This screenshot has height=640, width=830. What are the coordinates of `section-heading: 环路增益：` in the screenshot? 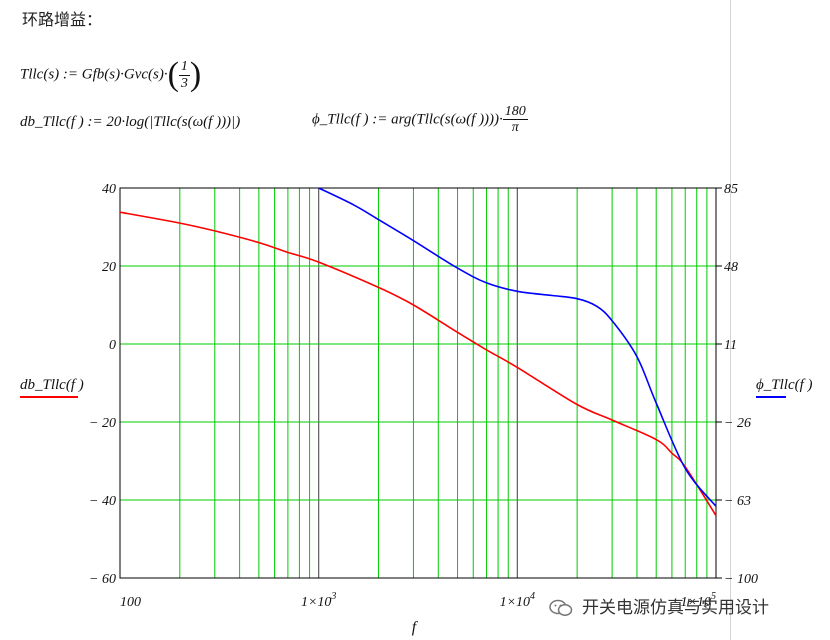 It's located at (62, 19).